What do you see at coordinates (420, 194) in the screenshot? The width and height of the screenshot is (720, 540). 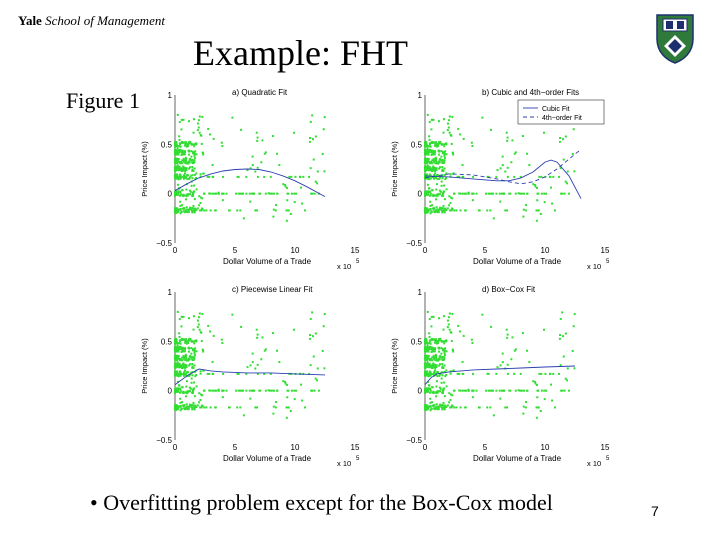 I see `y-tick-label: 0` at bounding box center [420, 194].